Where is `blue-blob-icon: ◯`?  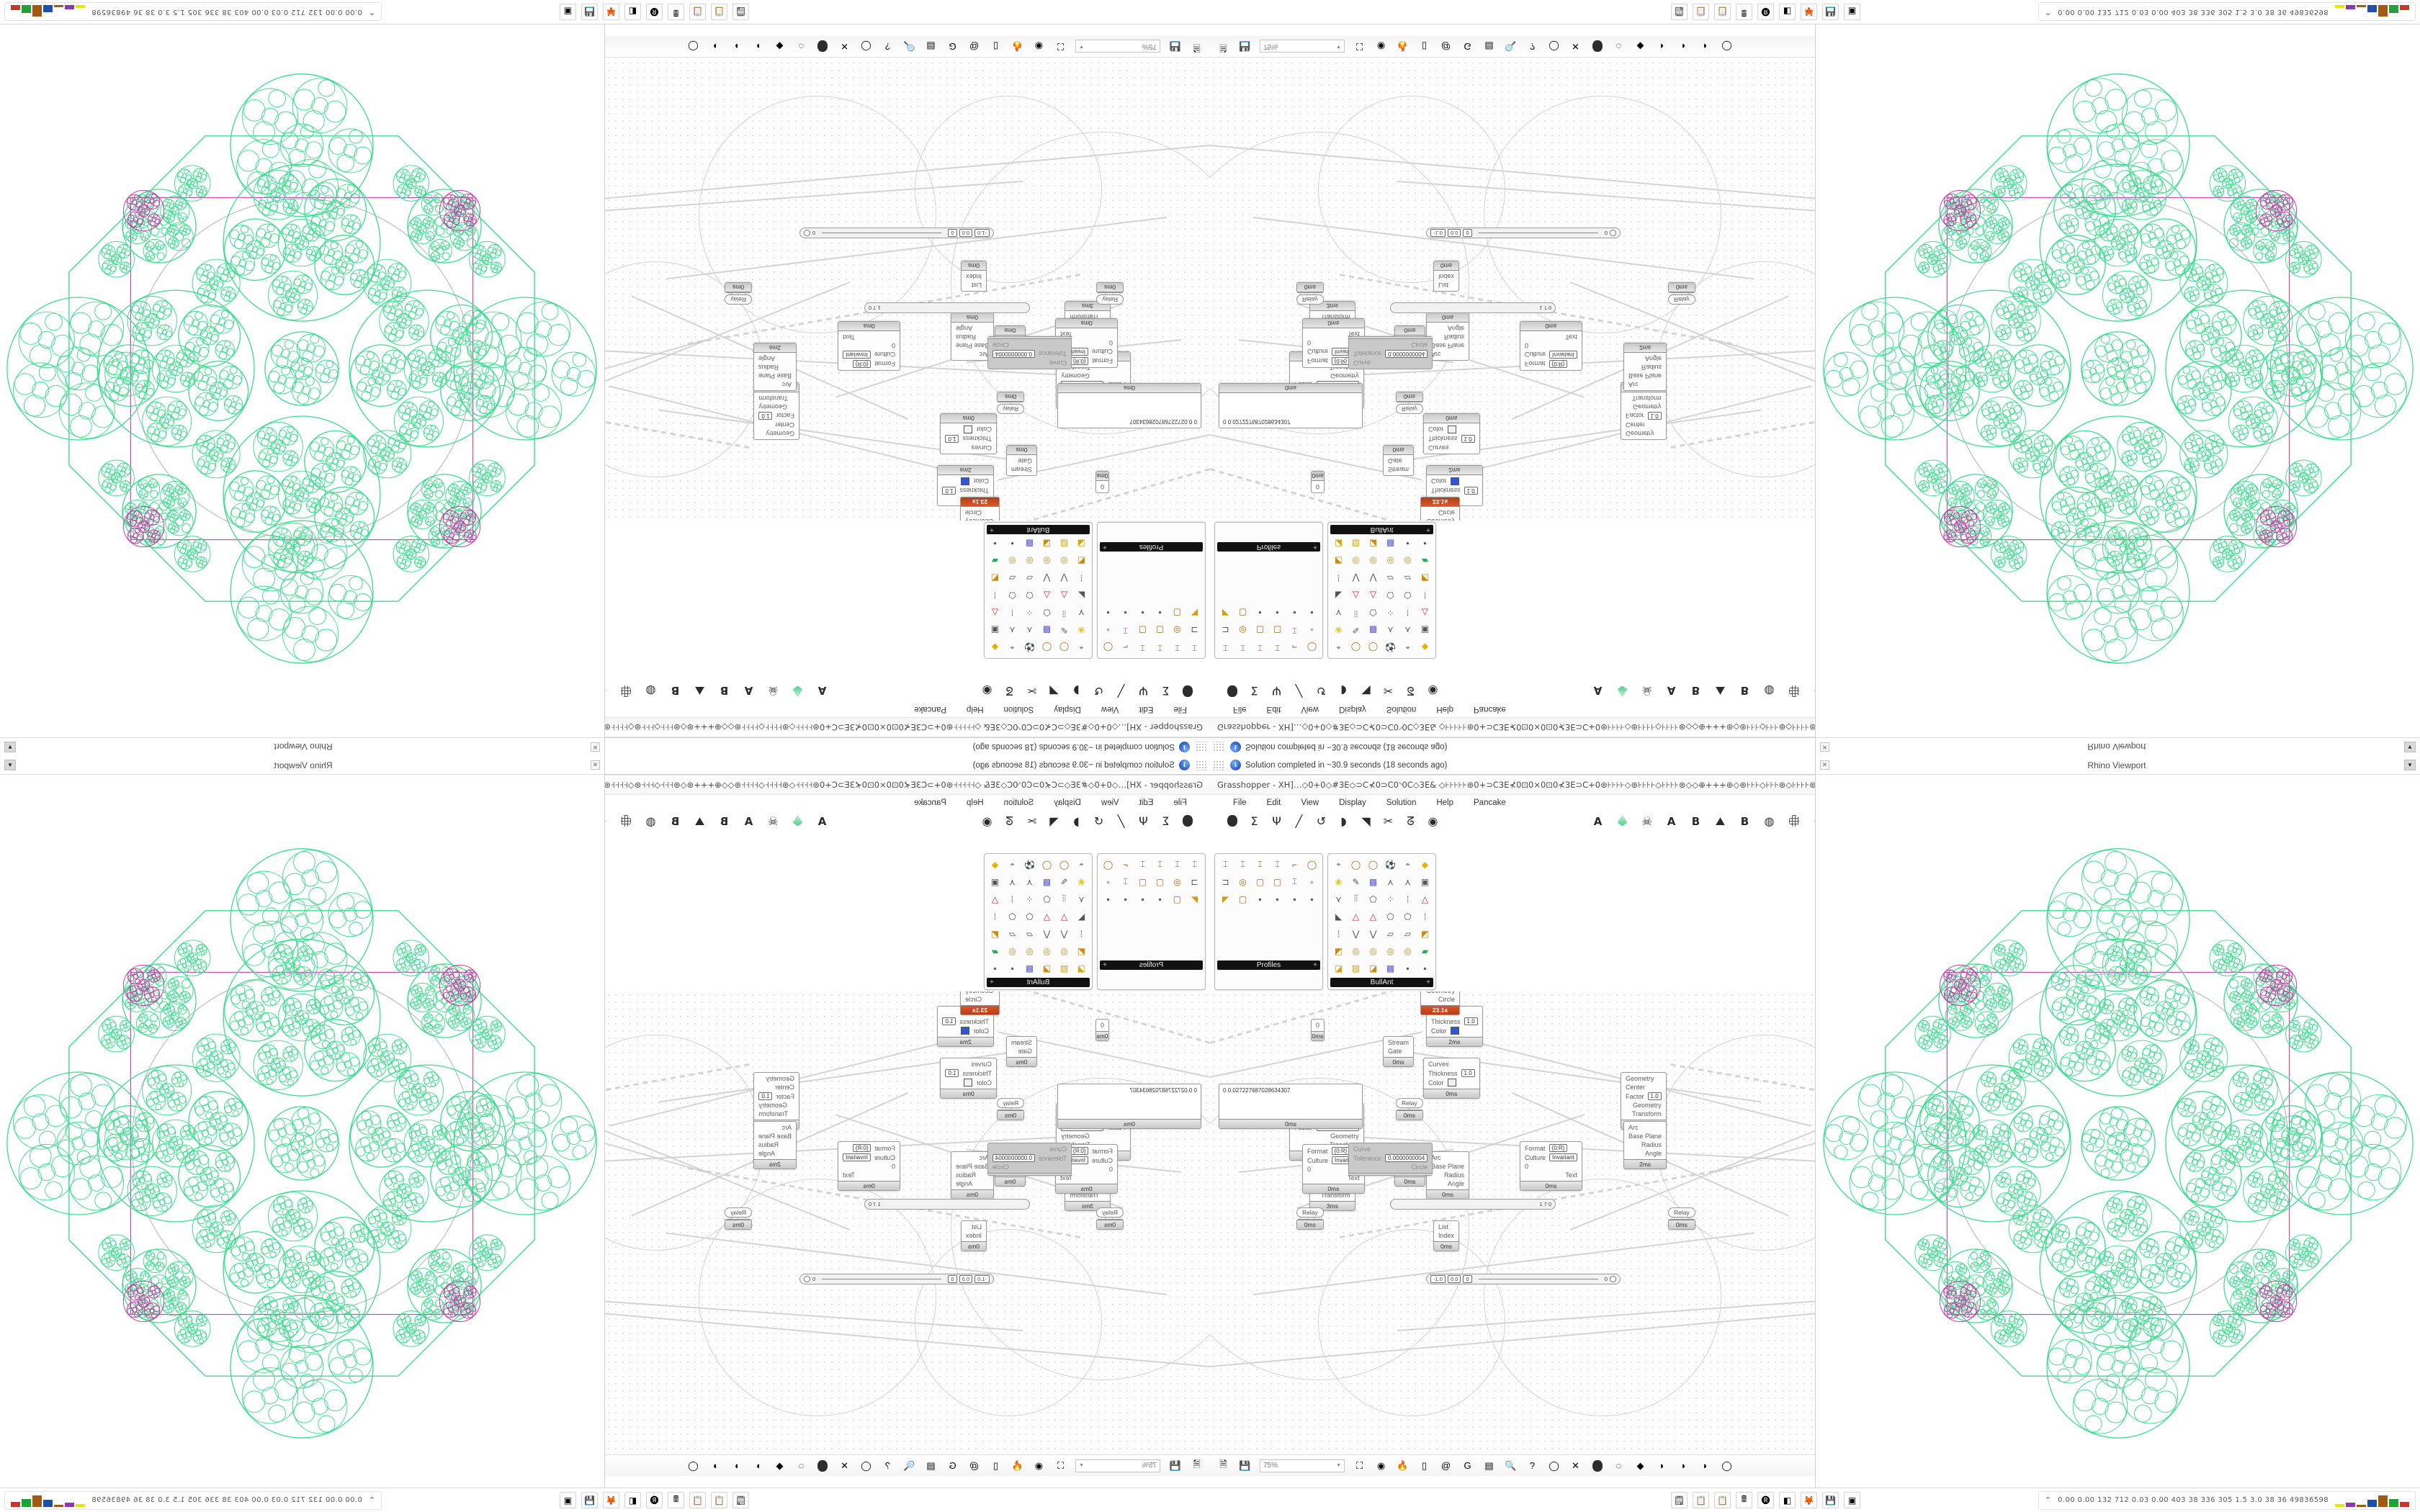 blue-blob-icon: ◯ is located at coordinates (693, 47).